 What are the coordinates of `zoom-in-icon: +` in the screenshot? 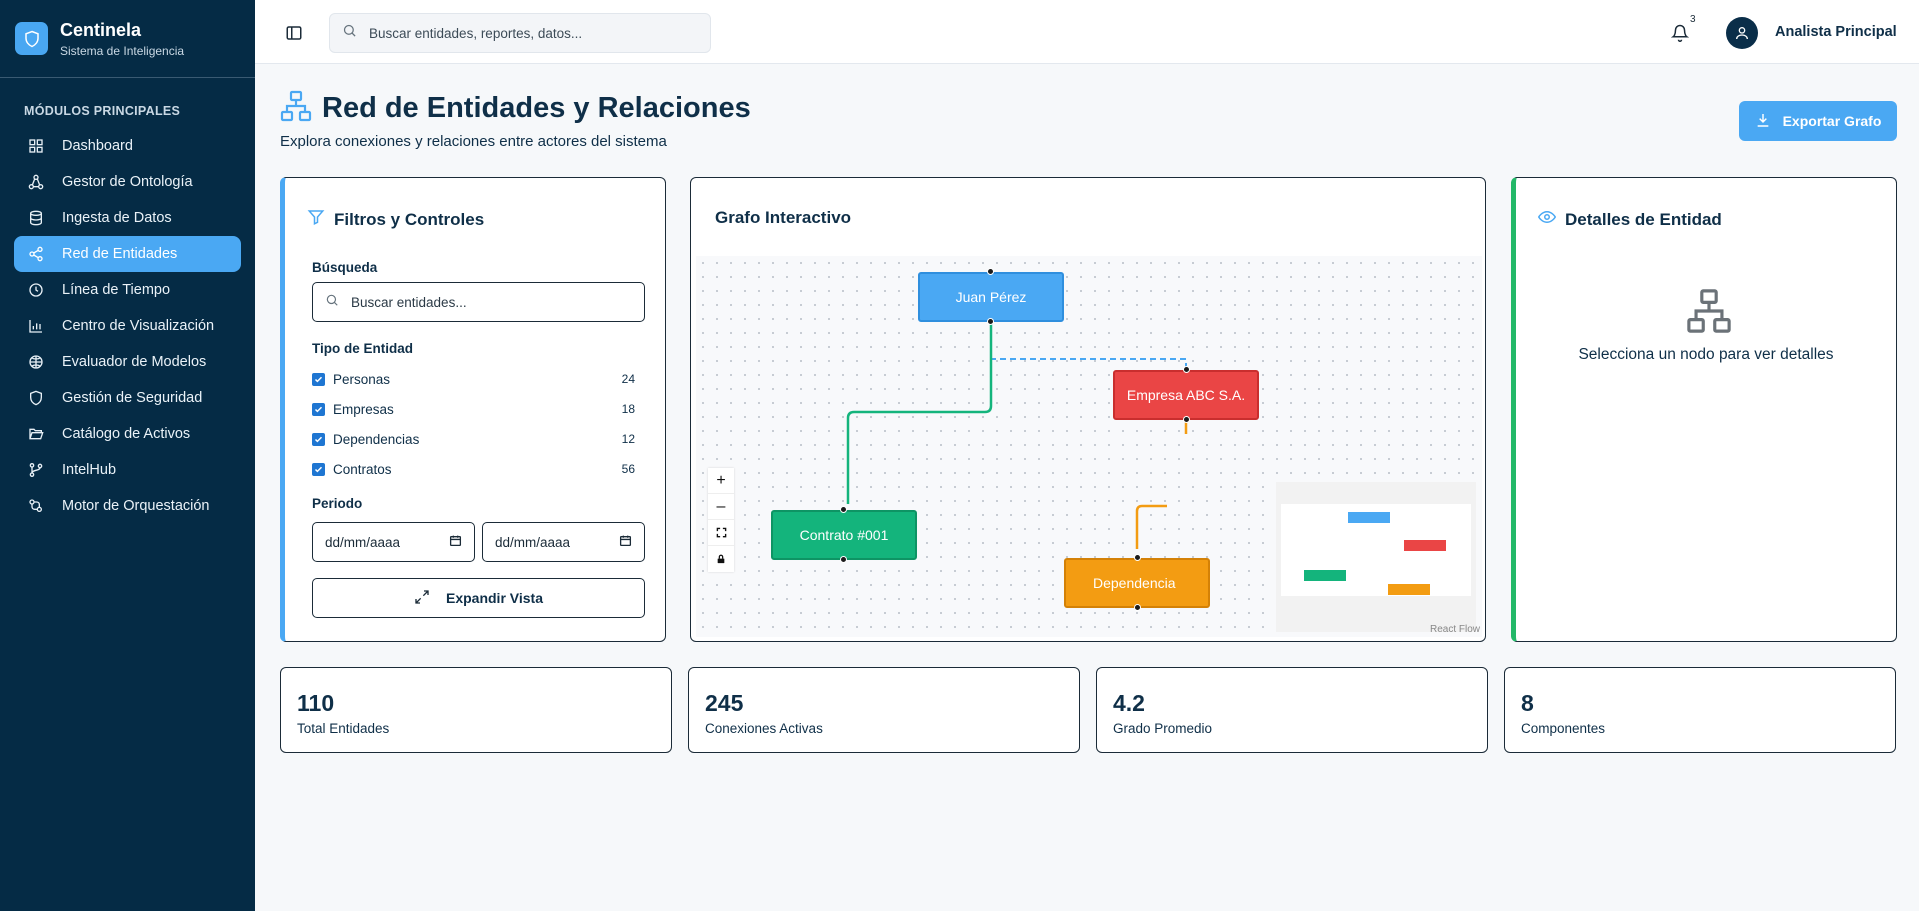 It's located at (721, 481).